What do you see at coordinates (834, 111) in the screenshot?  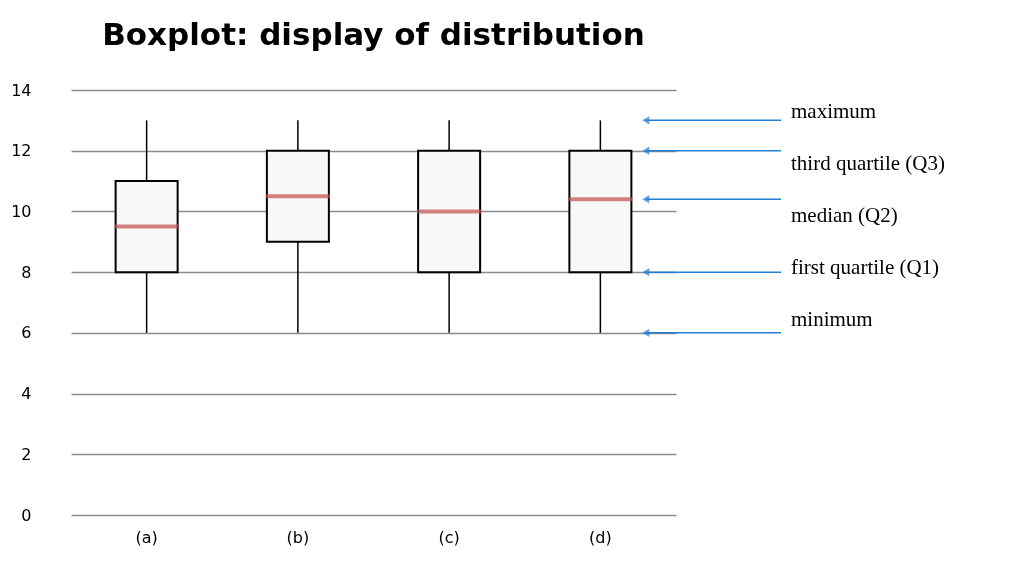 I see `text: maximum` at bounding box center [834, 111].